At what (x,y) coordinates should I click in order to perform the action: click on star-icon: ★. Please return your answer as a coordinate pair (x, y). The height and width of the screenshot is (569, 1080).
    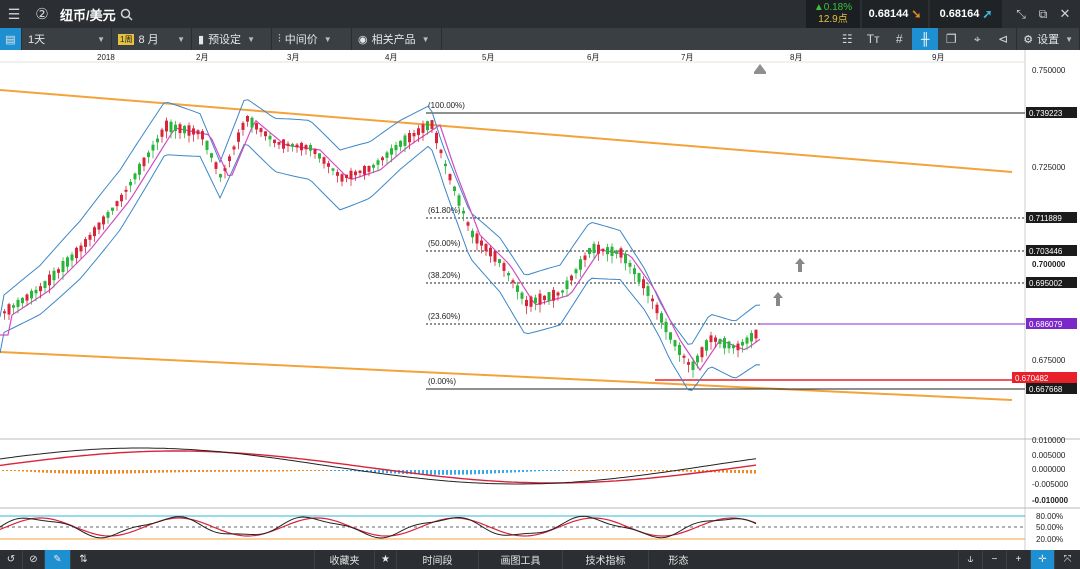
    Looking at the image, I should click on (385, 559).